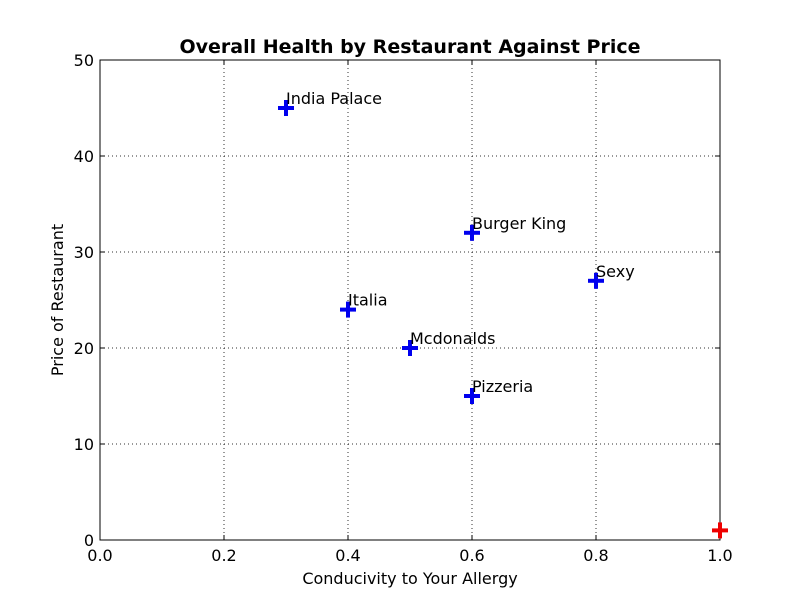 Image resolution: width=800 pixels, height=600 pixels. I want to click on point-label: India Palace, so click(334, 98).